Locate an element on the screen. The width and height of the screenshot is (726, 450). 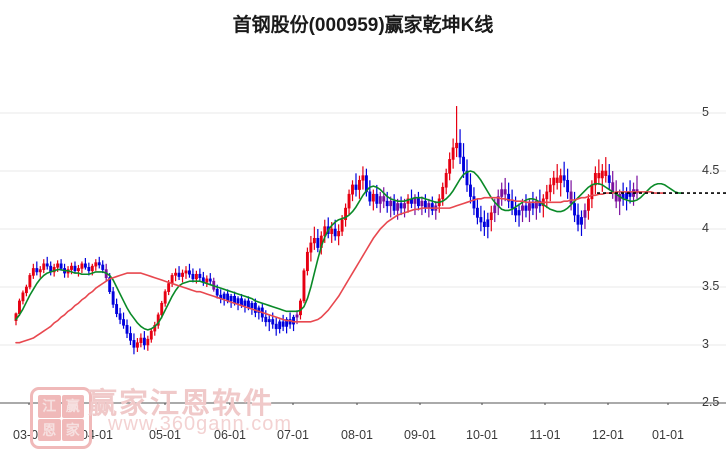
x-axis-tick-label: 10-01 is located at coordinates (482, 435).